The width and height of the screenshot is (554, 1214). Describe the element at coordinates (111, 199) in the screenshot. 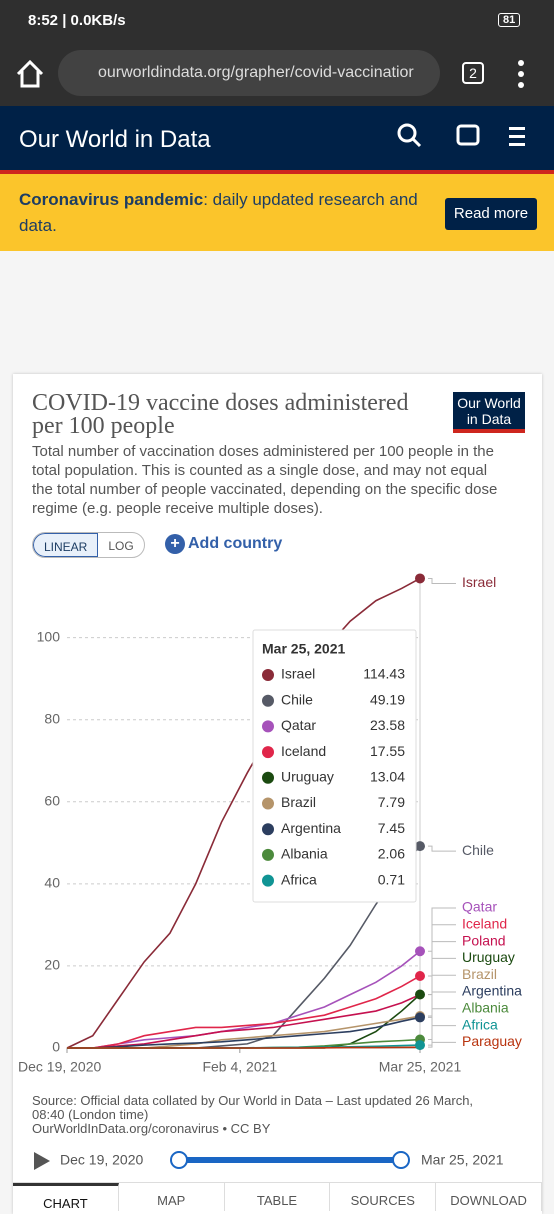

I see `banner-bold: Coronavirus pandemic` at that location.